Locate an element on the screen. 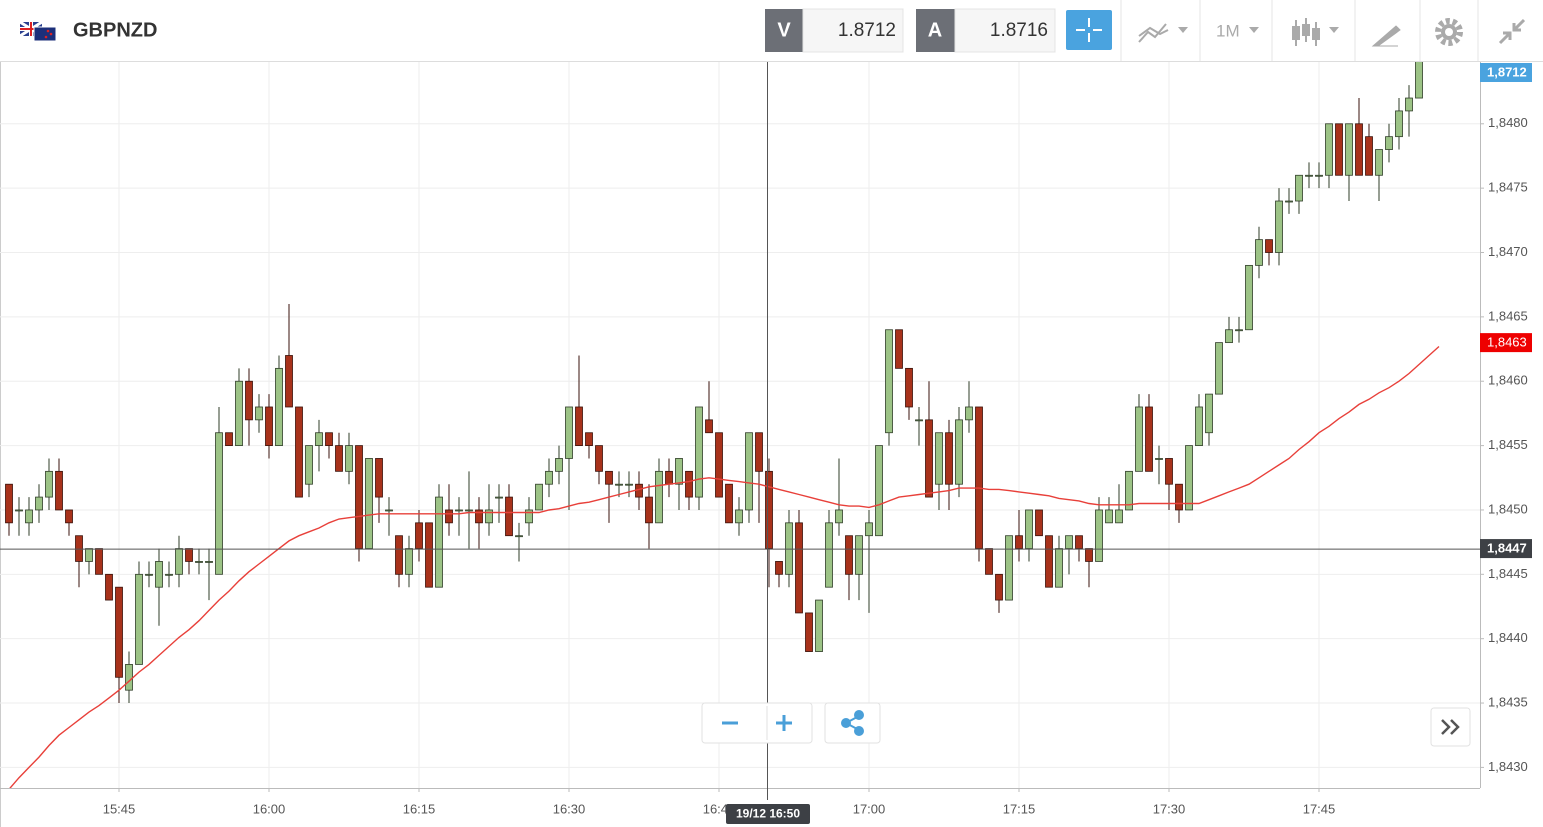 The width and height of the screenshot is (1543, 827). ask-label: A is located at coordinates (935, 30).